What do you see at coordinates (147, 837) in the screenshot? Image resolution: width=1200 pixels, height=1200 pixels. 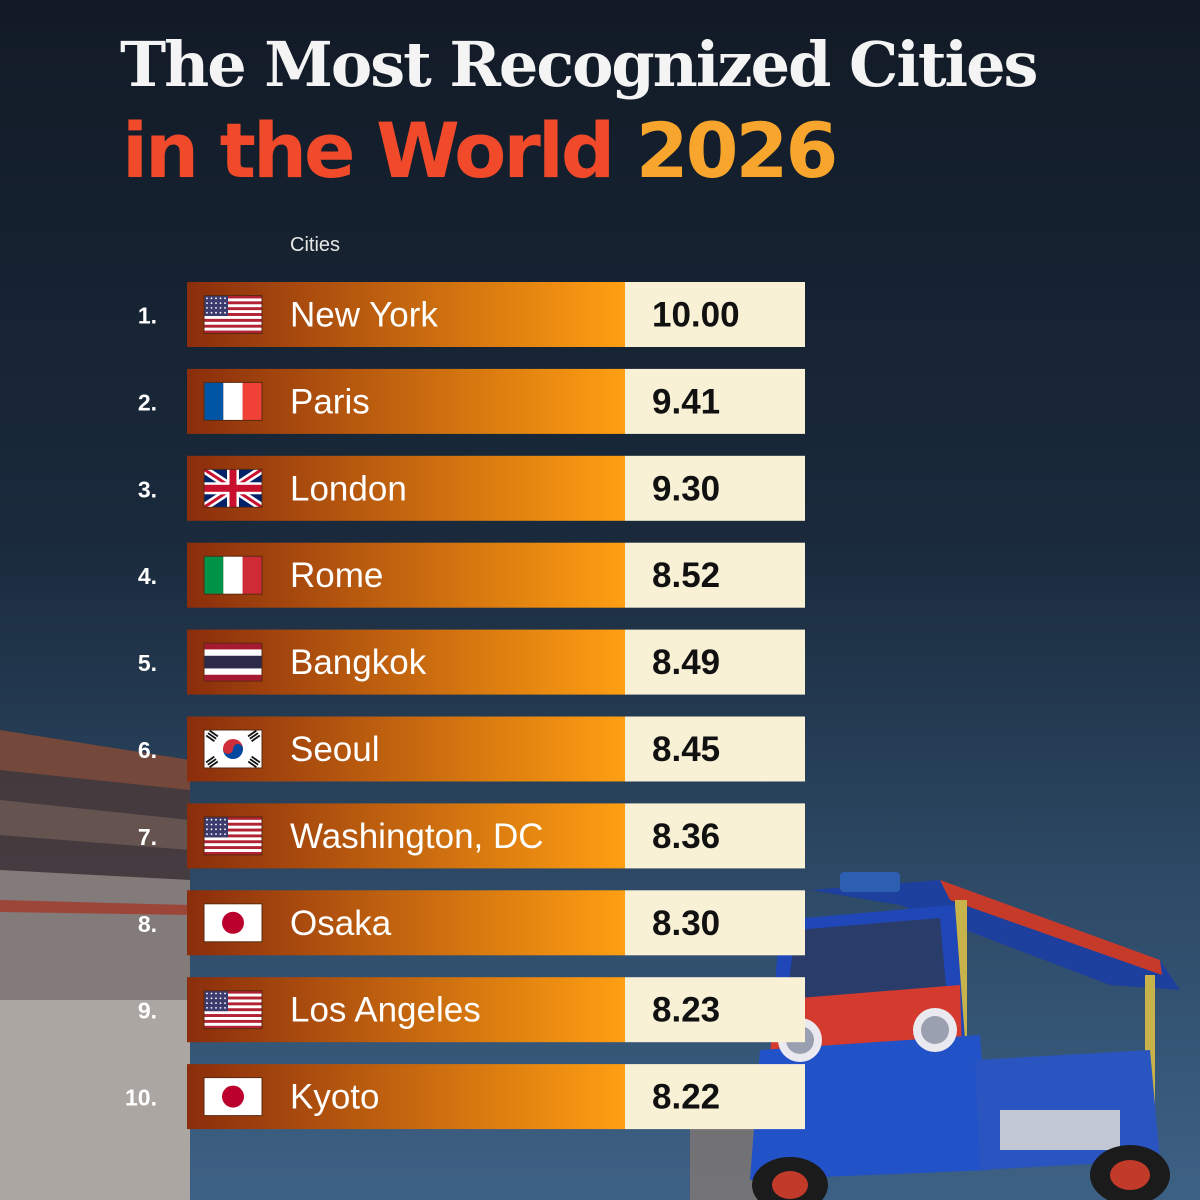 I see `rank-label: 7.` at bounding box center [147, 837].